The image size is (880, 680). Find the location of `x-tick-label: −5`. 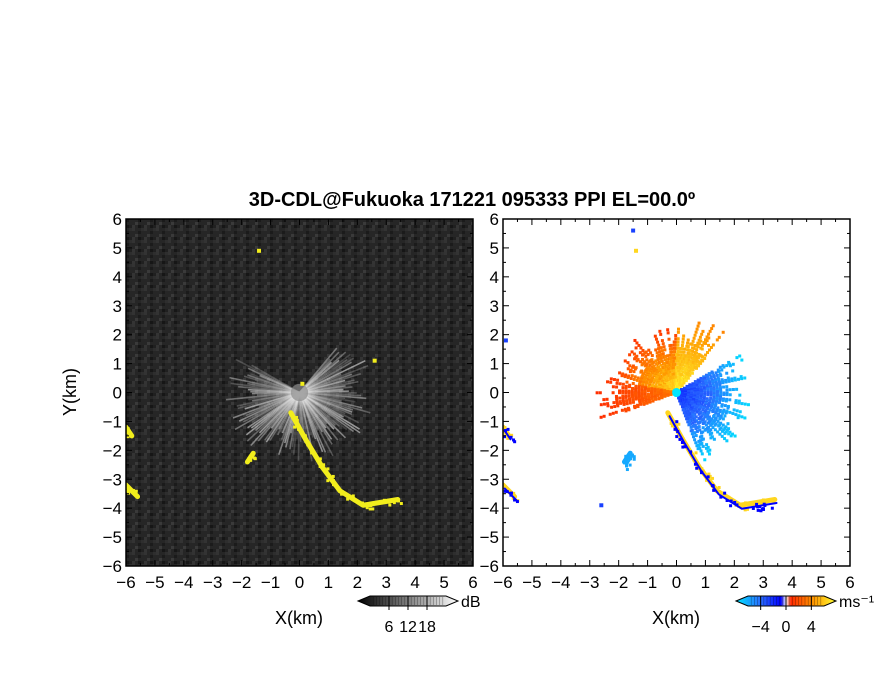

x-tick-label: −5 is located at coordinates (154, 582).